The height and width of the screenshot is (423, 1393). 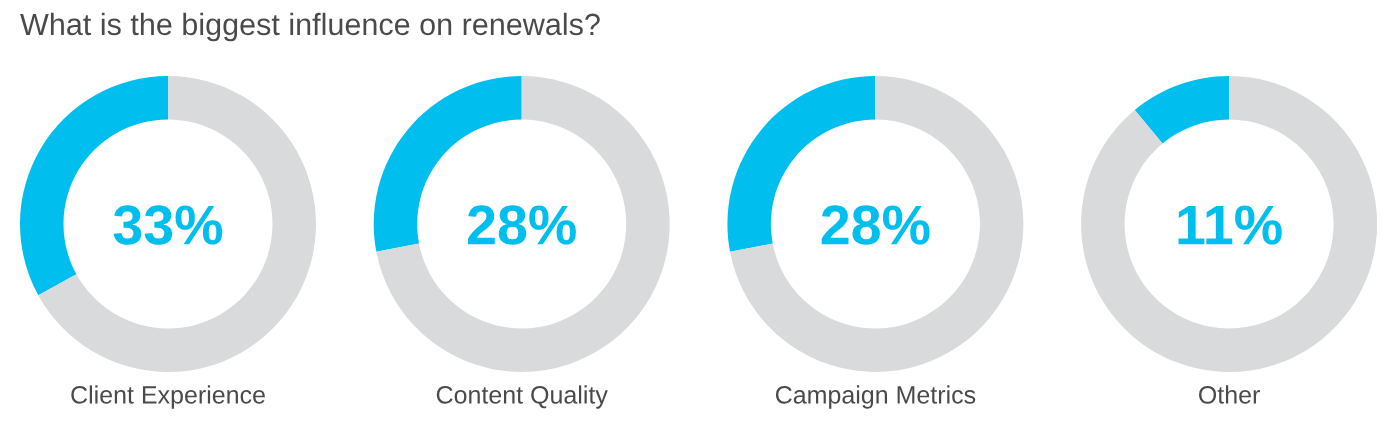 What do you see at coordinates (522, 397) in the screenshot?
I see `text: Content Quality` at bounding box center [522, 397].